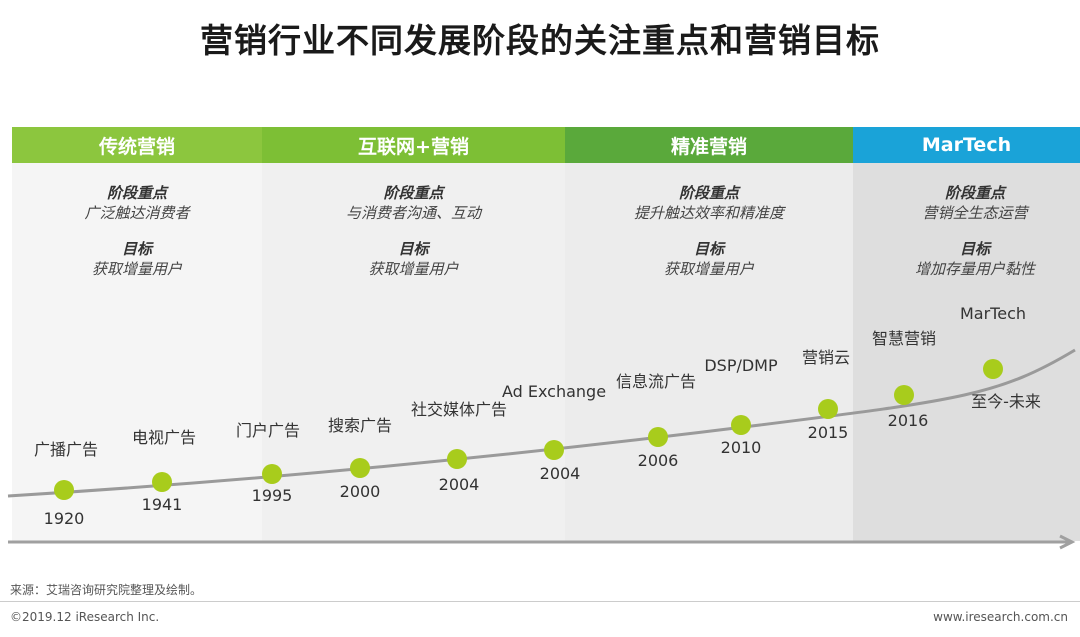 The image size is (1080, 637). I want to click on focus-text: 提升触达效率和精准度, so click(708, 213).